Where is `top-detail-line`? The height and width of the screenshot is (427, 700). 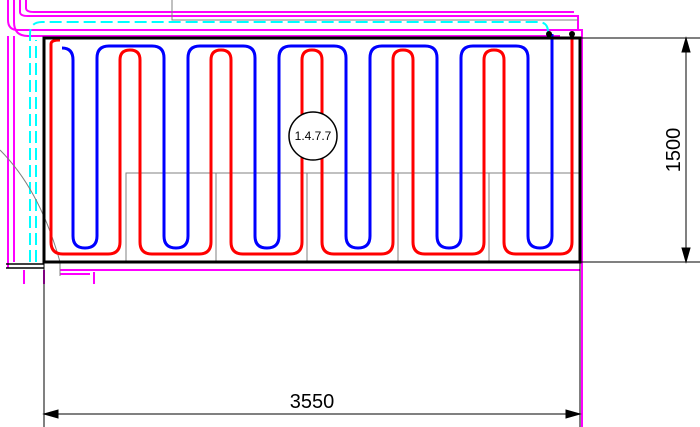 top-detail-line is located at coordinates (374, 10).